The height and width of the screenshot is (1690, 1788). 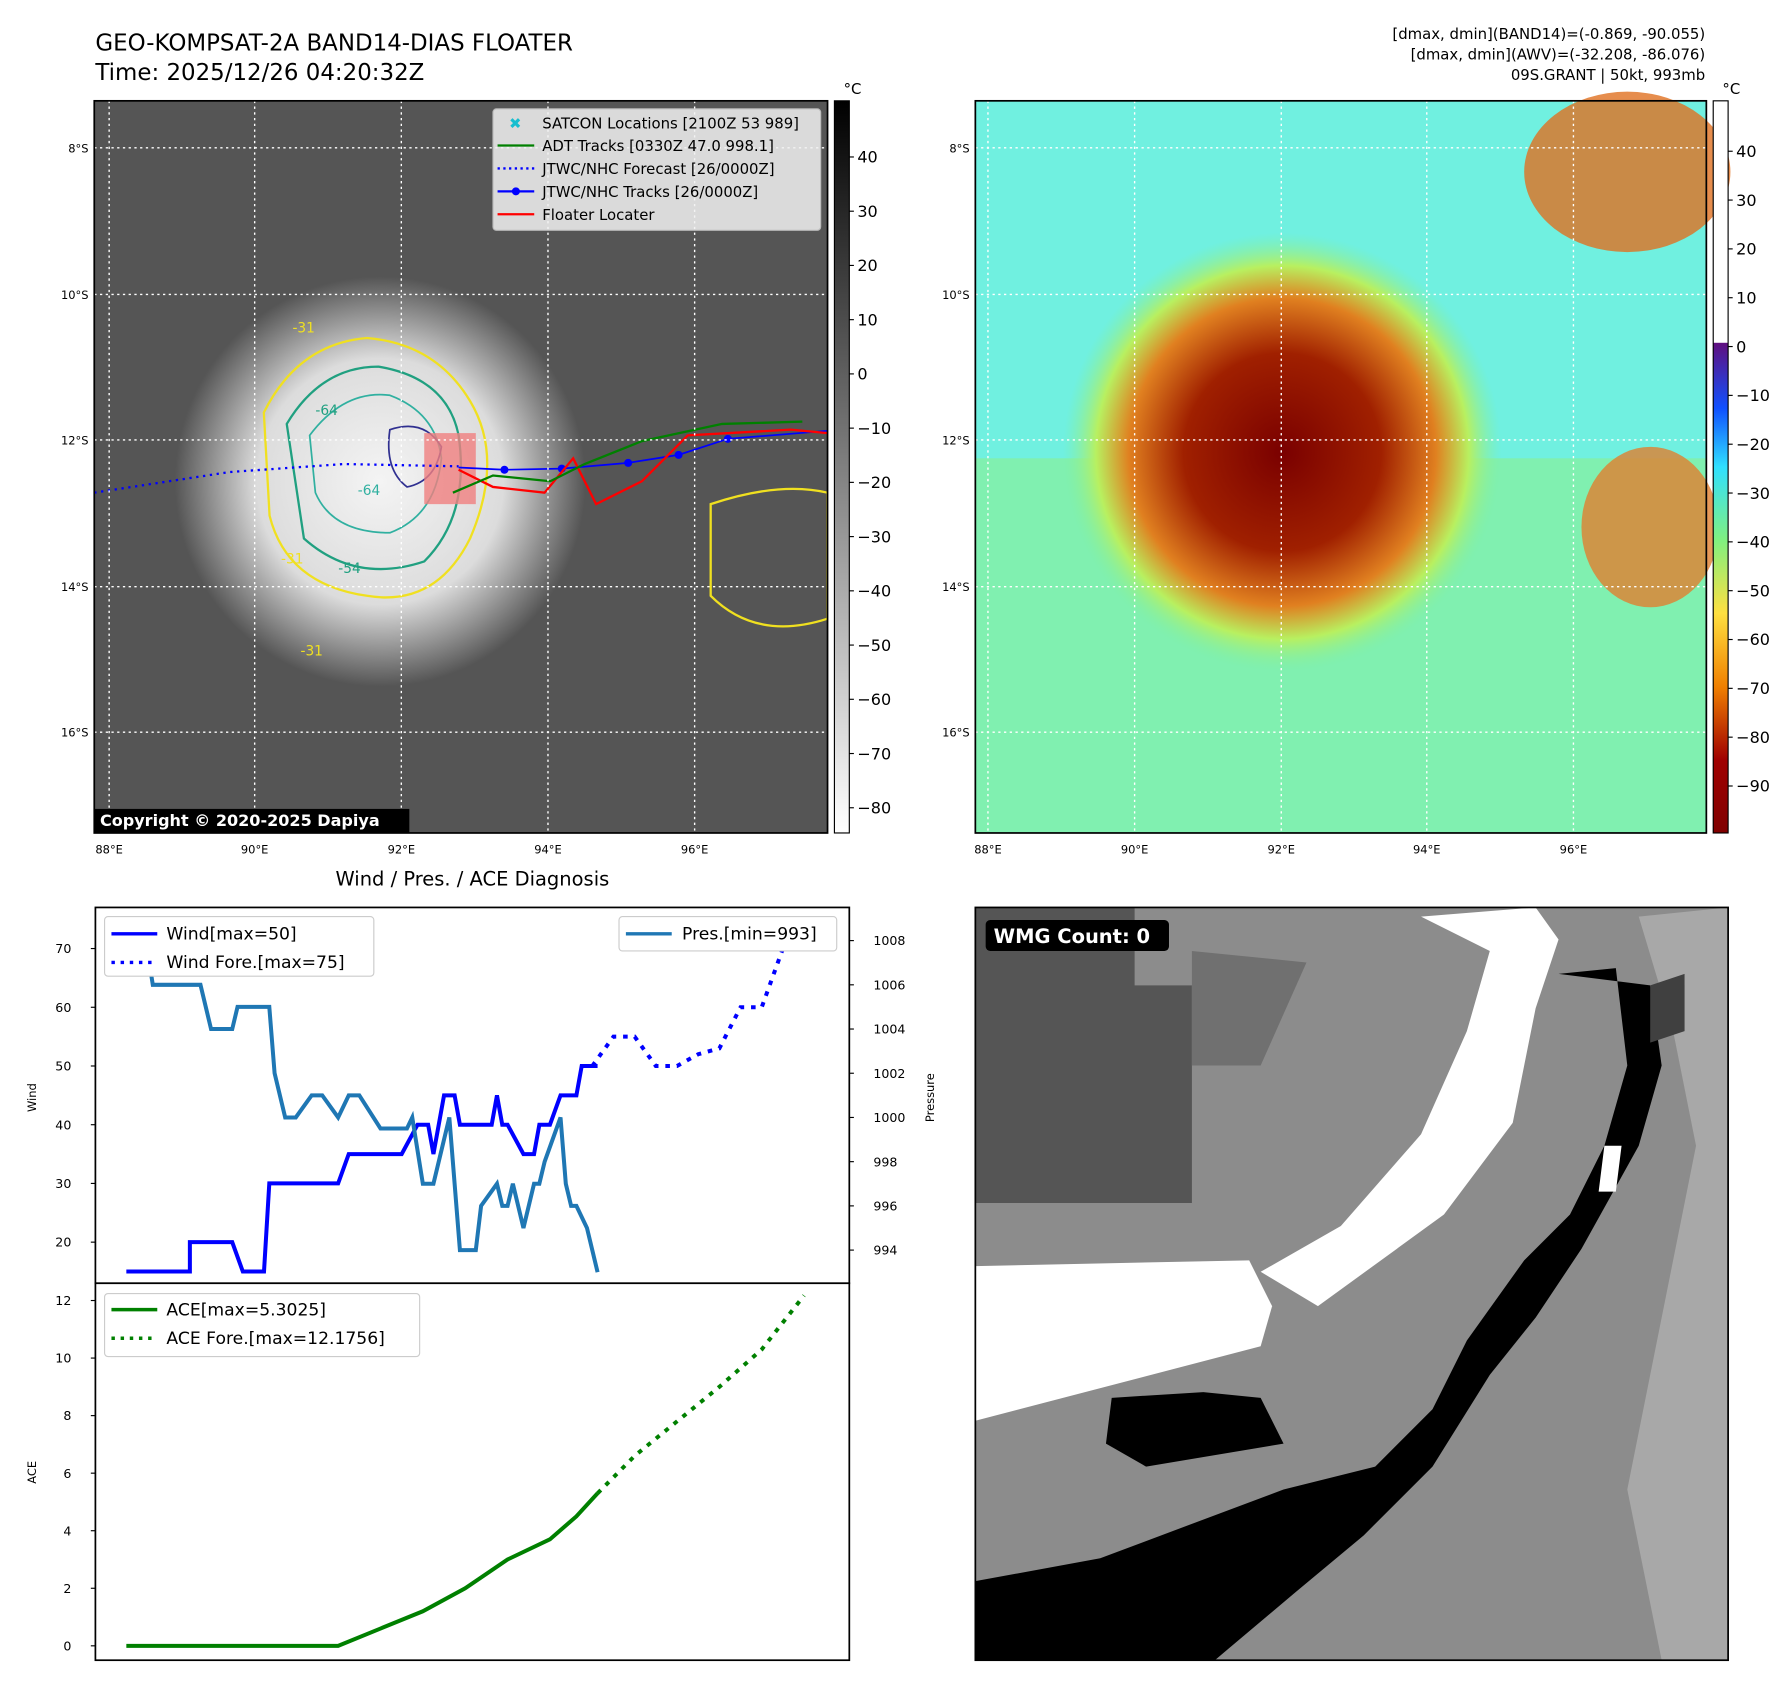 I want to click on contour-label: -54, so click(x=349, y=569).